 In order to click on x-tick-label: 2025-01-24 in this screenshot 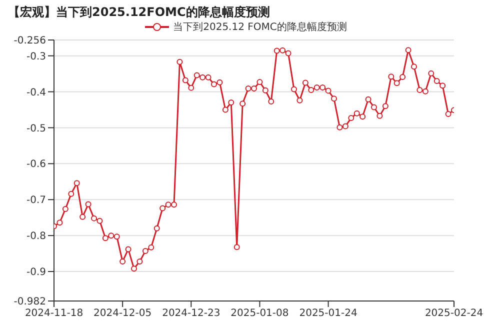, I will do `click(328, 314)`.